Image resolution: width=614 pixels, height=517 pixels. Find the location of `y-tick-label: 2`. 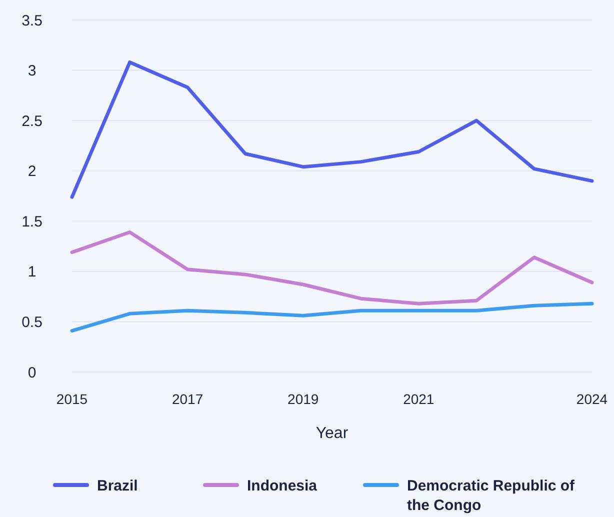

y-tick-label: 2 is located at coordinates (32, 171).